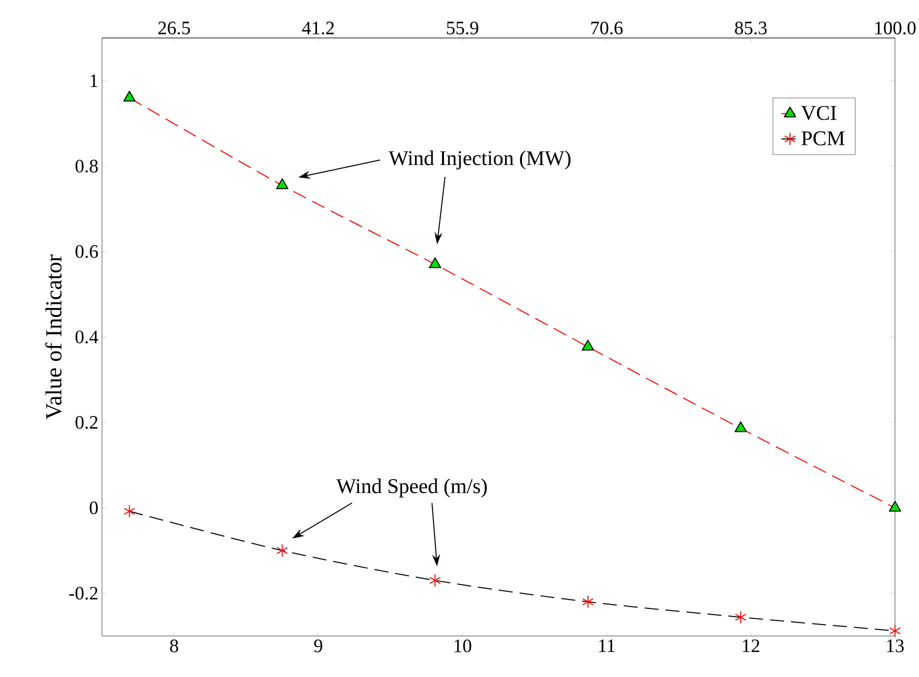  I want to click on x2-tick-label: 41.2, so click(318, 28).